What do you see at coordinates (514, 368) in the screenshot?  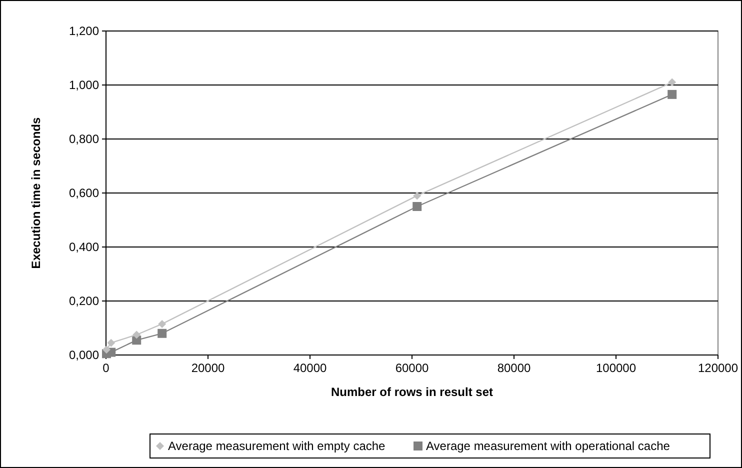 I see `x-tick-label: 80000` at bounding box center [514, 368].